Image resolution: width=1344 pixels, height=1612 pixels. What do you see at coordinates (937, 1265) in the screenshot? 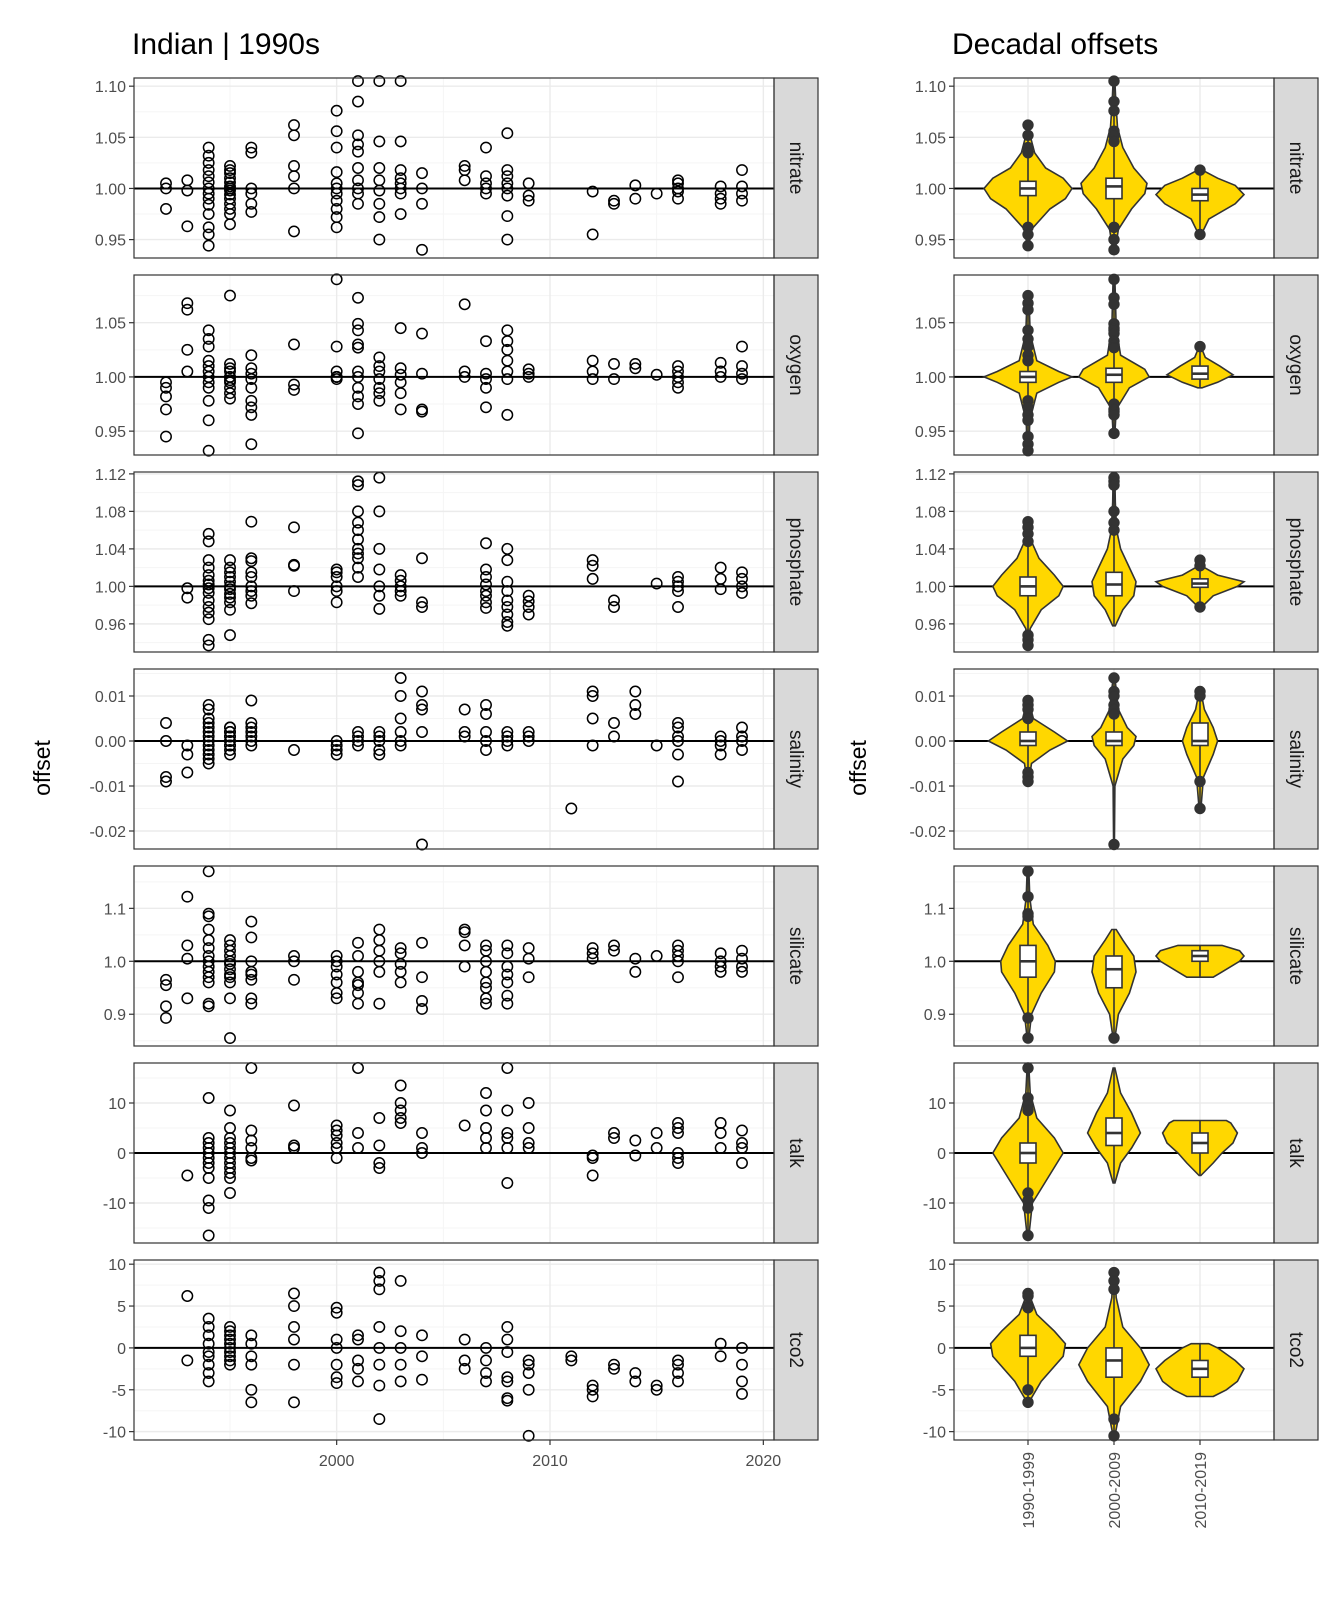
I see `right-y-tick-label: 10` at bounding box center [937, 1265].